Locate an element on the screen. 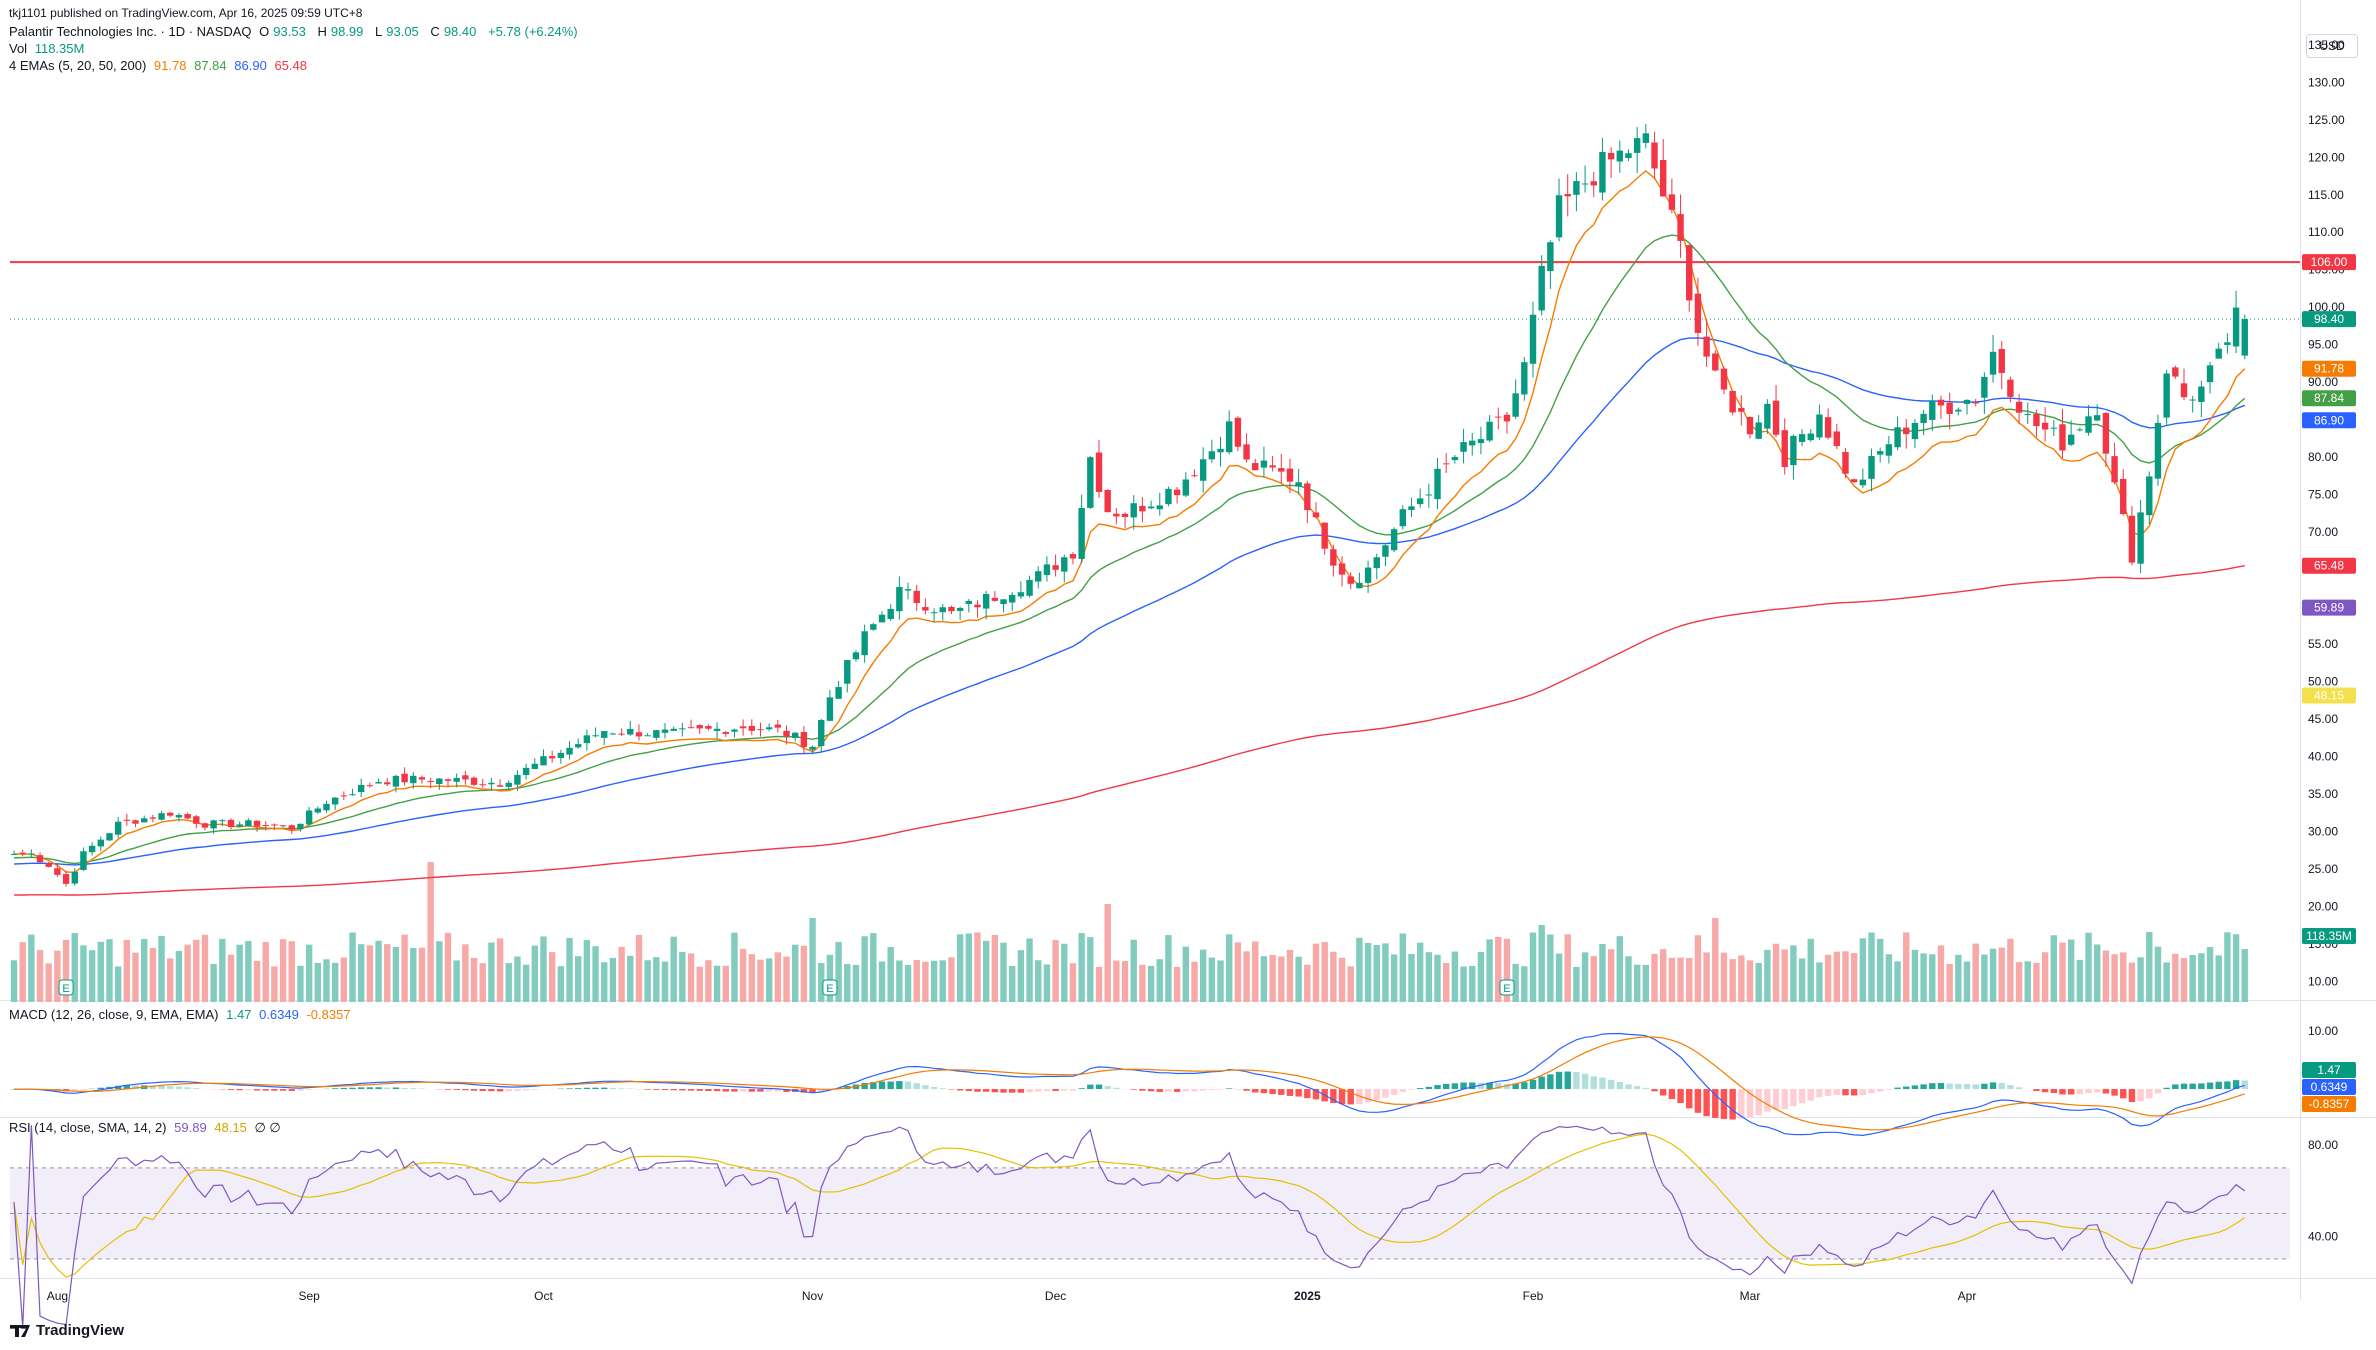 The image size is (2376, 1350). macd-value: 0.6349 is located at coordinates (279, 1014).